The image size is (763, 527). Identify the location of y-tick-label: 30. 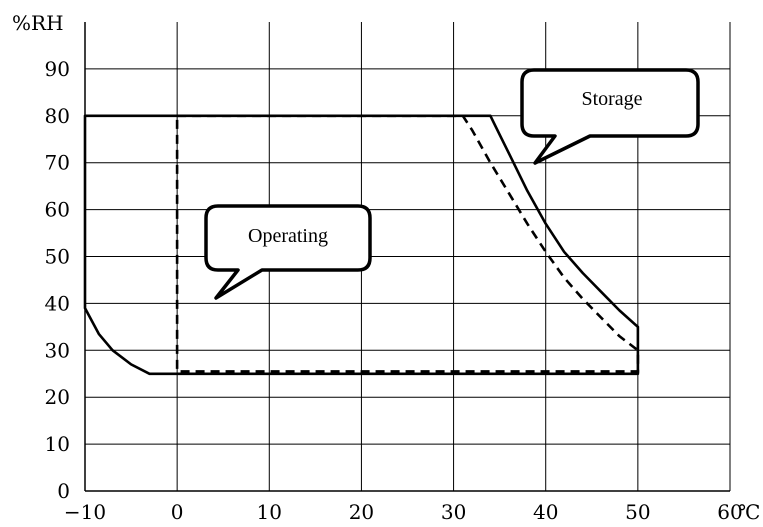
(57, 350).